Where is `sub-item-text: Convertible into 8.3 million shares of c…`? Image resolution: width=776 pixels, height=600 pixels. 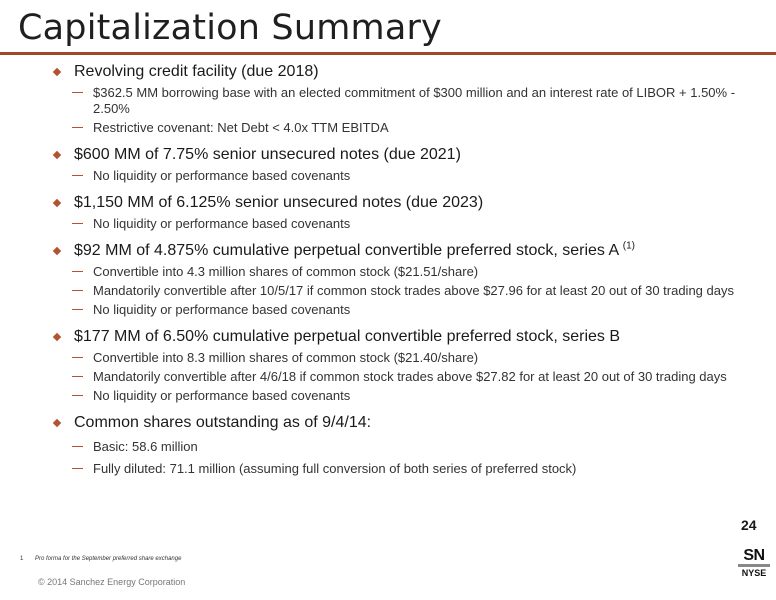 sub-item-text: Convertible into 8.3 million shares of c… is located at coordinates (286, 357).